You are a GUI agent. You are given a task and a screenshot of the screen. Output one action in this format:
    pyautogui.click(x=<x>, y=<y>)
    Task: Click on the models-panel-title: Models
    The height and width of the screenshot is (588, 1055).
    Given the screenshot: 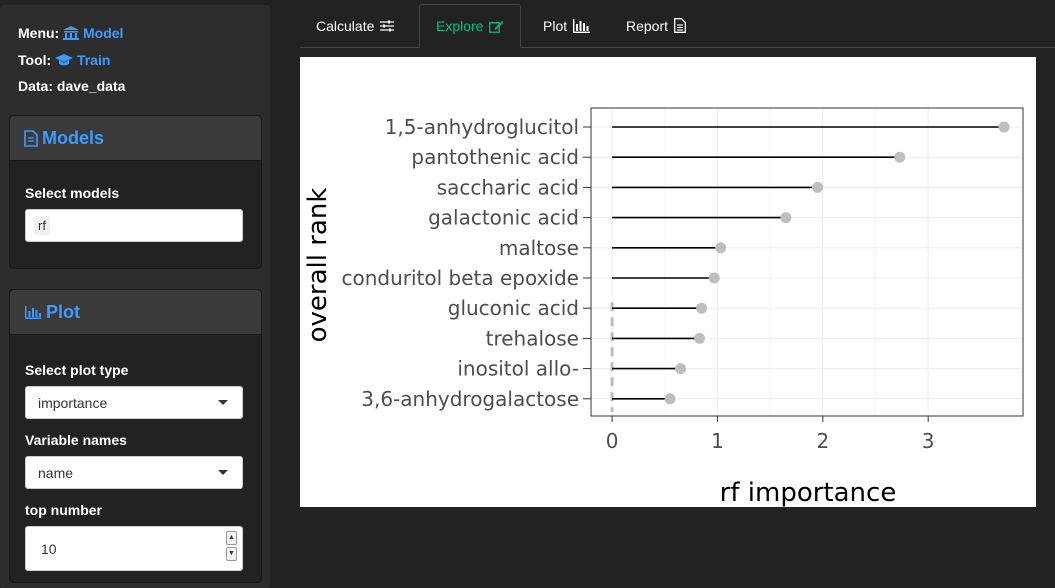 What is the action you would take?
    pyautogui.click(x=73, y=137)
    